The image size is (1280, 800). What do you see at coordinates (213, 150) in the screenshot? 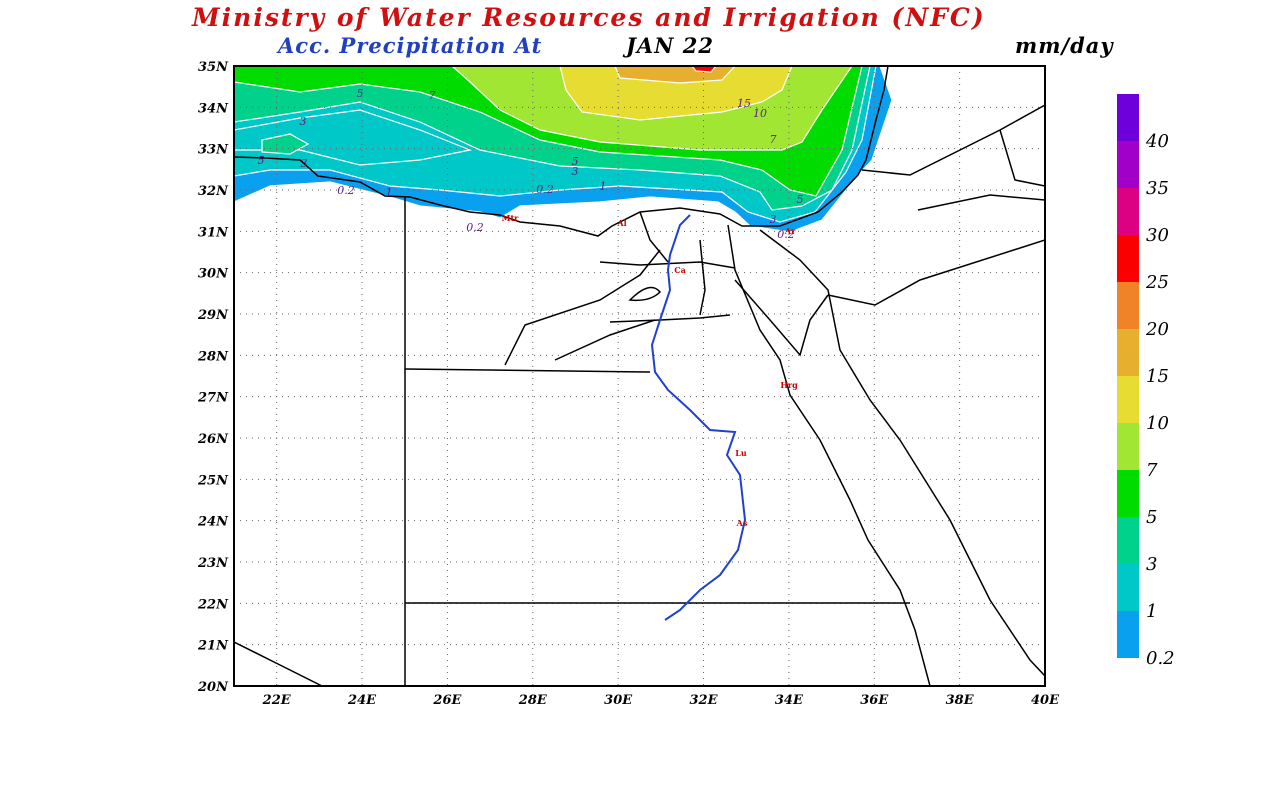
I see `lat-tick-label: 33N` at bounding box center [213, 150].